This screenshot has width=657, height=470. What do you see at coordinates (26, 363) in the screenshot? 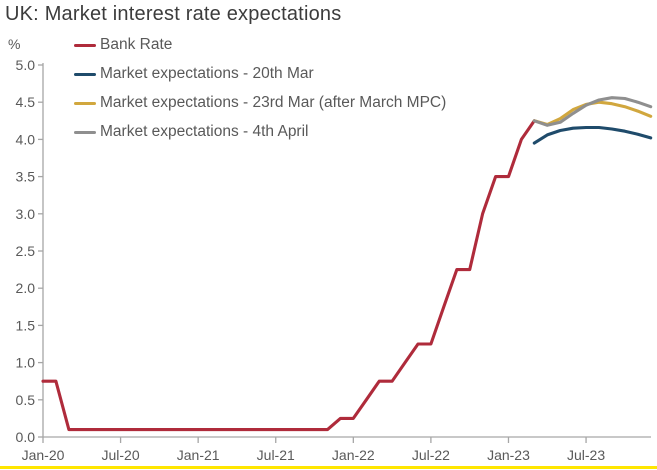
I see `y-tick-label: 1.0` at bounding box center [26, 363].